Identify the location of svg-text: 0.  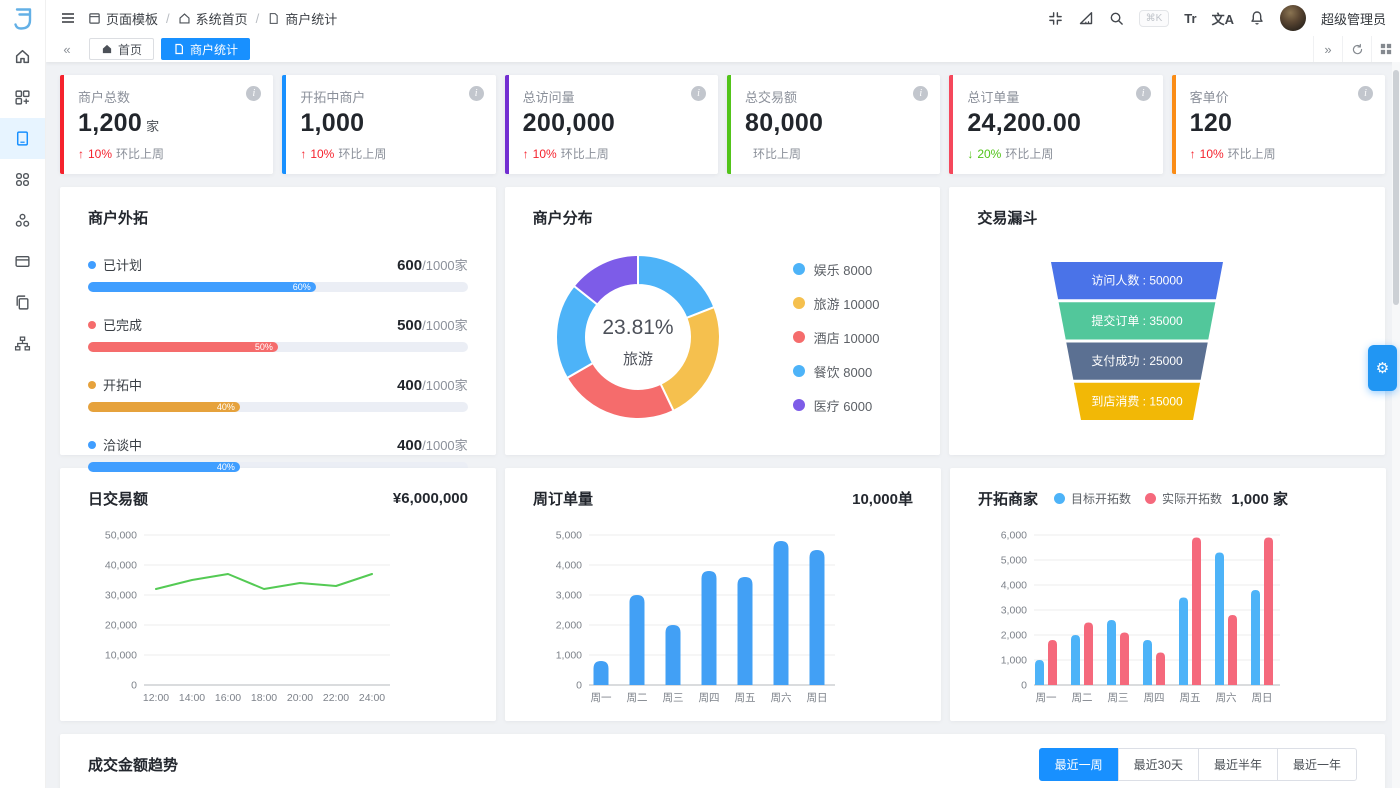
(134, 686).